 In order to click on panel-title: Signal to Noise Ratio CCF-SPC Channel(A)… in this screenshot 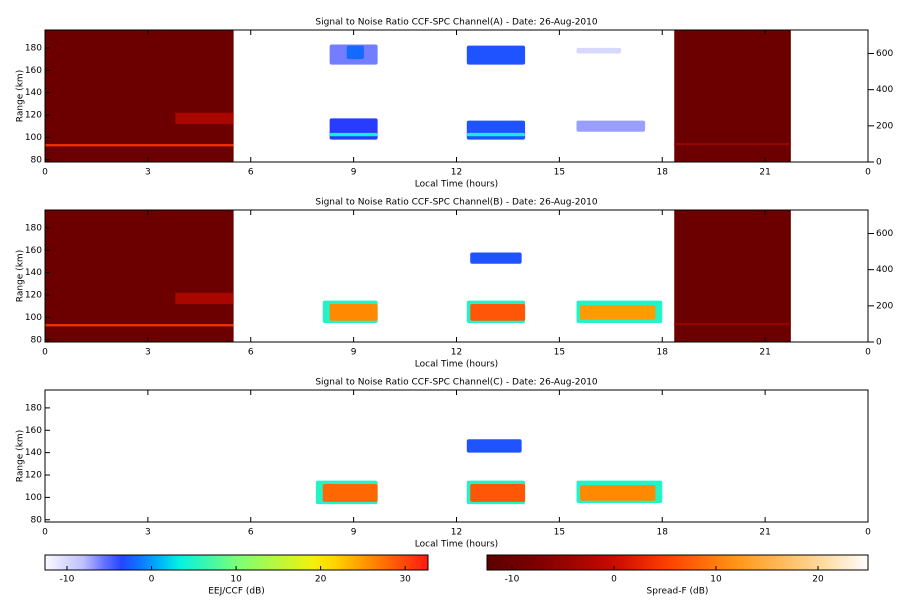, I will do `click(456, 23)`.